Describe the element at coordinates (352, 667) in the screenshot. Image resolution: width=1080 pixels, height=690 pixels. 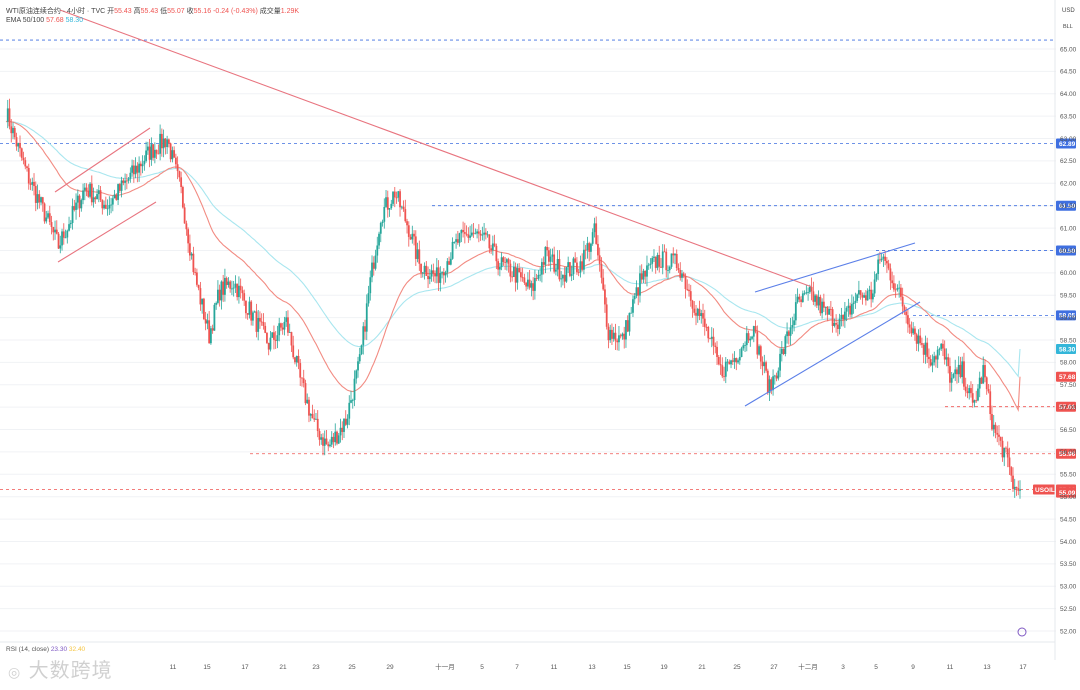
I see `x-tick-label: 25` at that location.